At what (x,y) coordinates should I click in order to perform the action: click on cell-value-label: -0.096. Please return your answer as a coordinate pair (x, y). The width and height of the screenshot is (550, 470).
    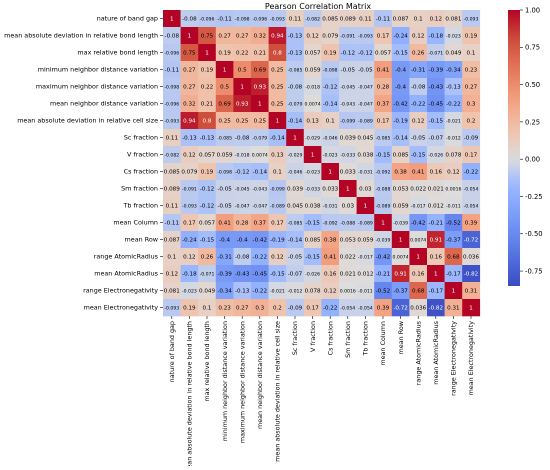
    Looking at the image, I should click on (171, 105).